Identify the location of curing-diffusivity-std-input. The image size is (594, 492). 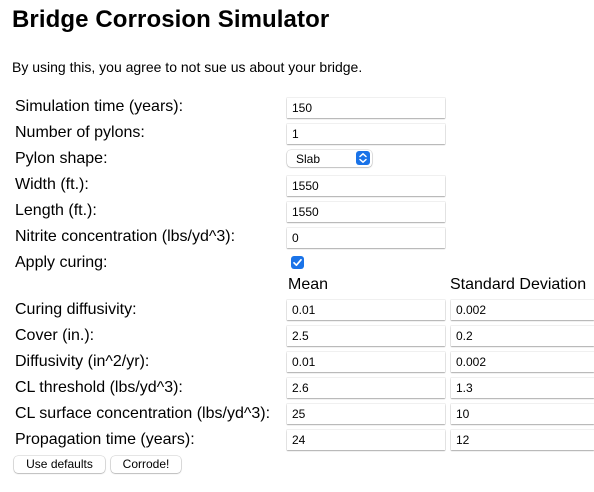
(522, 310).